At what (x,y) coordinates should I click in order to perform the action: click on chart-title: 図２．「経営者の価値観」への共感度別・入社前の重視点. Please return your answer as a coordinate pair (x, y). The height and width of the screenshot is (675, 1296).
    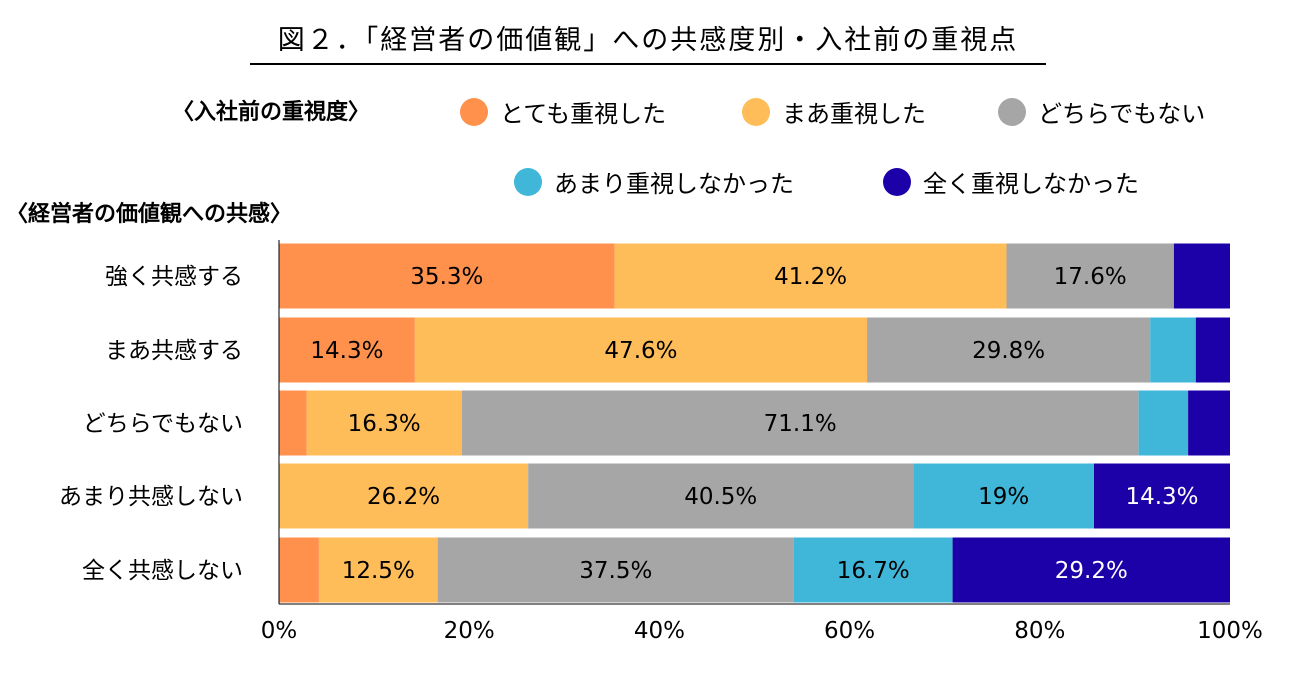
    Looking at the image, I should click on (648, 41).